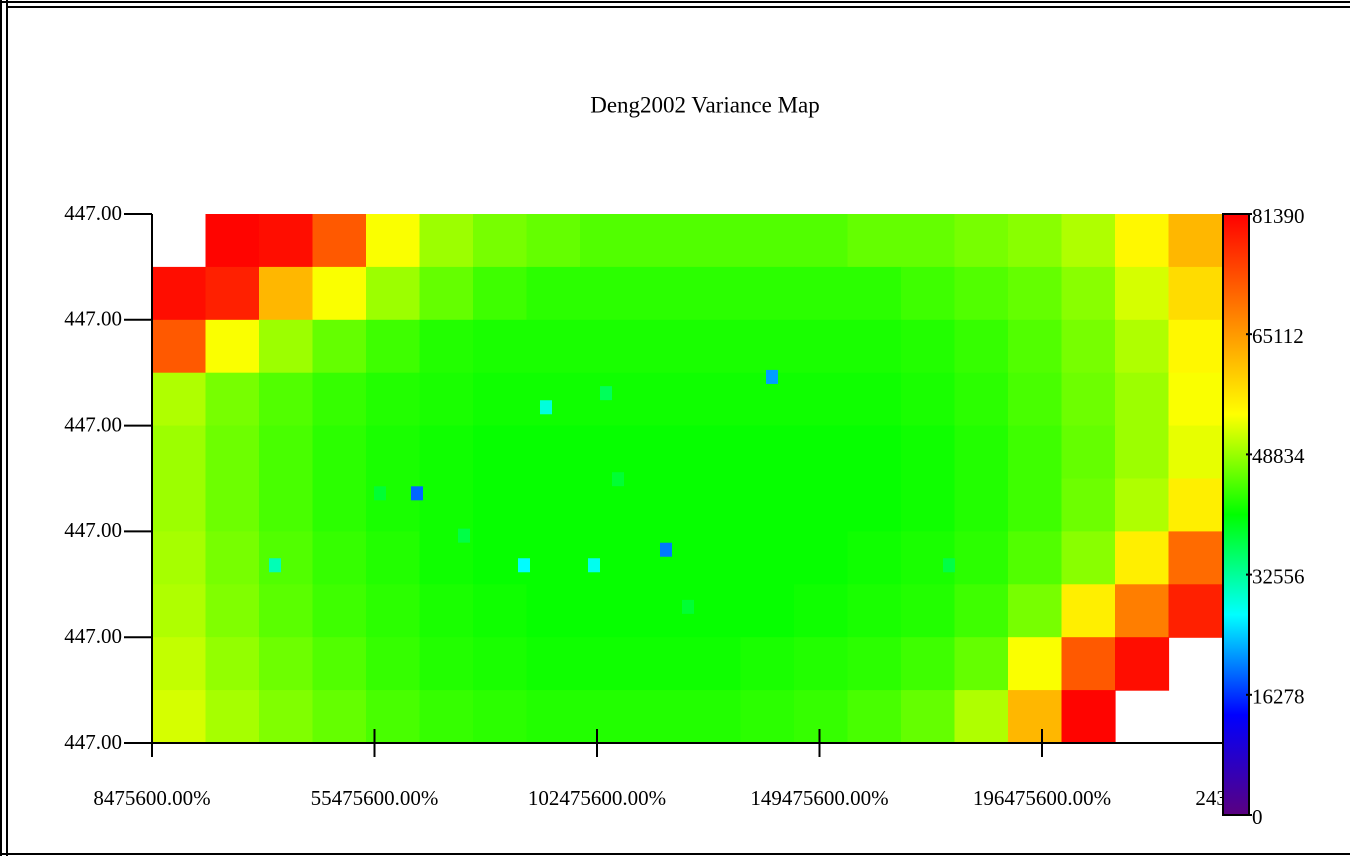 This screenshot has height=861, width=1350. What do you see at coordinates (1278, 336) in the screenshot?
I see `colorbar-tick-label: 65112` at bounding box center [1278, 336].